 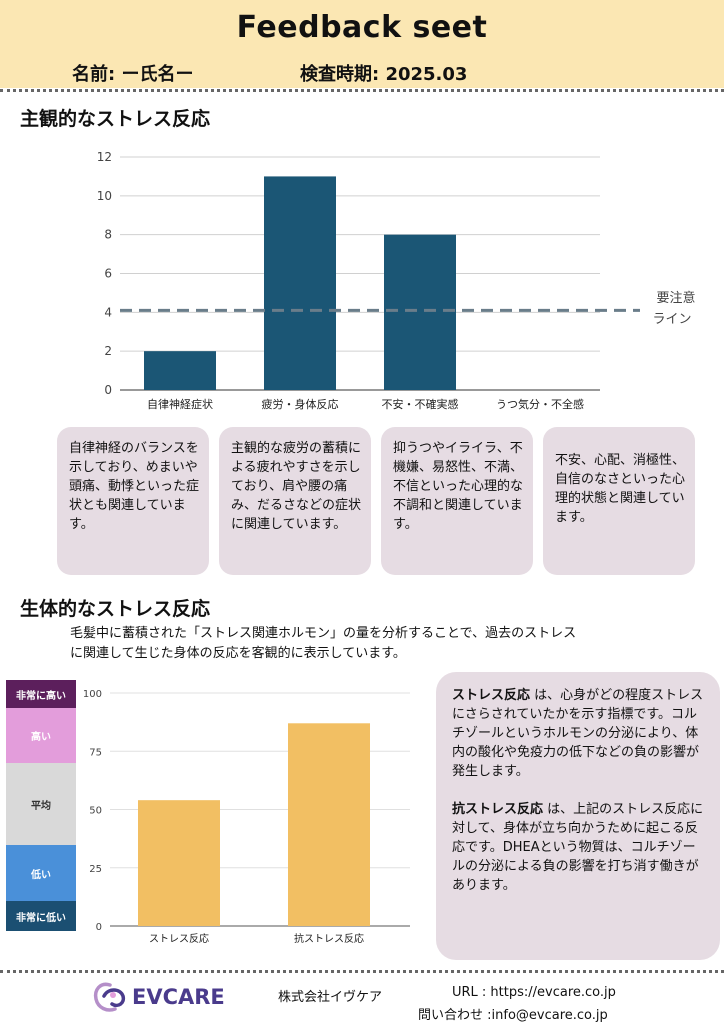 What do you see at coordinates (115, 609) in the screenshot?
I see `section-title-biological: 生体的なストレス反応` at bounding box center [115, 609].